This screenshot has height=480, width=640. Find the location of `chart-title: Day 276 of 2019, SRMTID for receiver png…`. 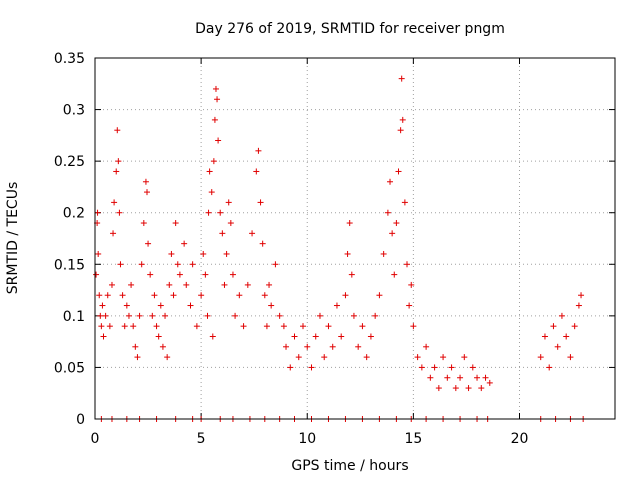

chart-title: Day 276 of 2019, SRMTID for receiver png… is located at coordinates (350, 29).